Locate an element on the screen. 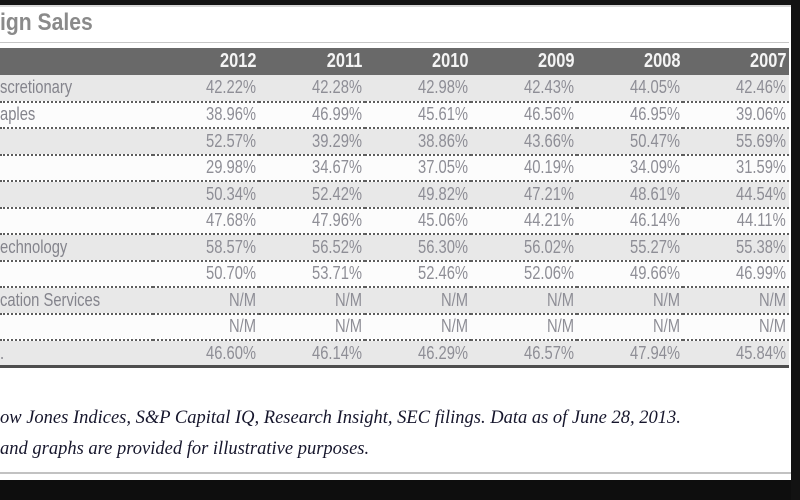  year-column-header: 2009 is located at coordinates (524, 61).